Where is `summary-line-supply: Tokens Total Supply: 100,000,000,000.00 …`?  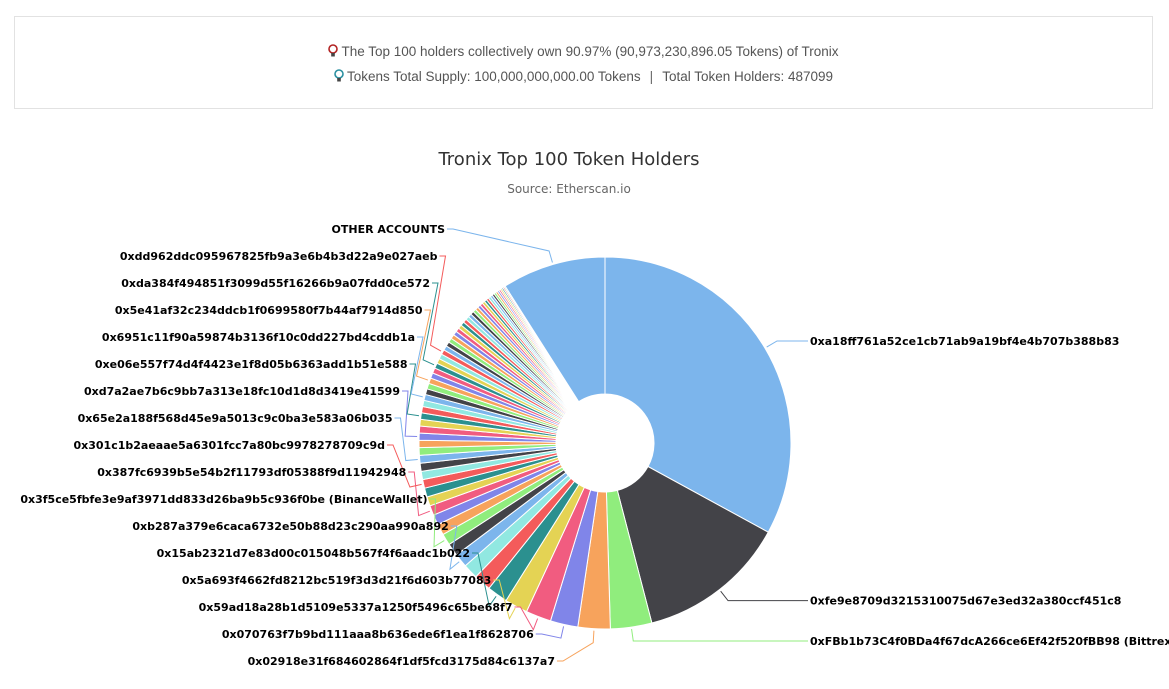
summary-line-supply: Tokens Total Supply: 100,000,000,000.00 … is located at coordinates (583, 76).